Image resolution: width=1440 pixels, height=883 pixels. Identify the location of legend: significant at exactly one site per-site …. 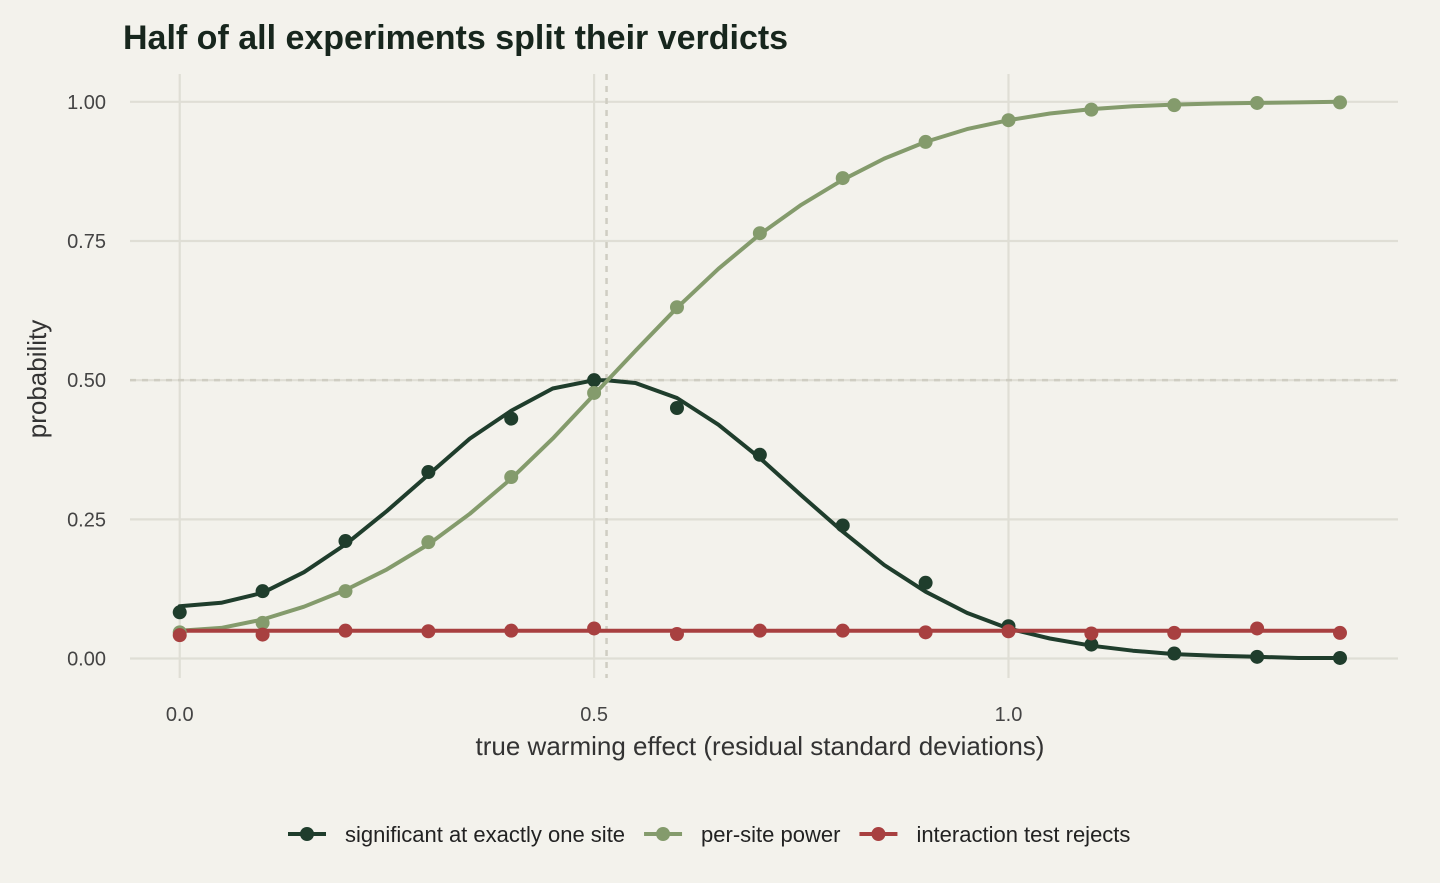
(709, 834).